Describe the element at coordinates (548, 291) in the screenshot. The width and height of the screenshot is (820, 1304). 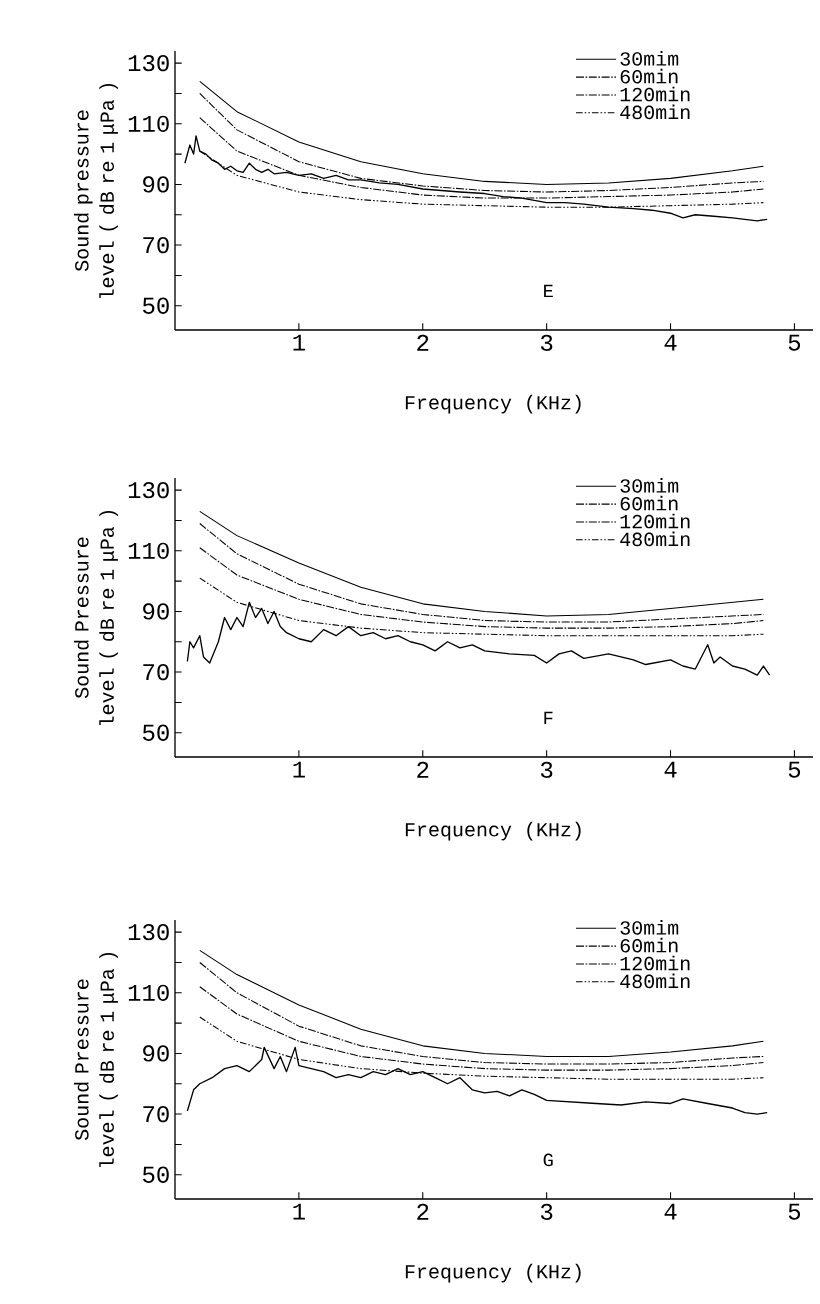
I see `annotation: E` at that location.